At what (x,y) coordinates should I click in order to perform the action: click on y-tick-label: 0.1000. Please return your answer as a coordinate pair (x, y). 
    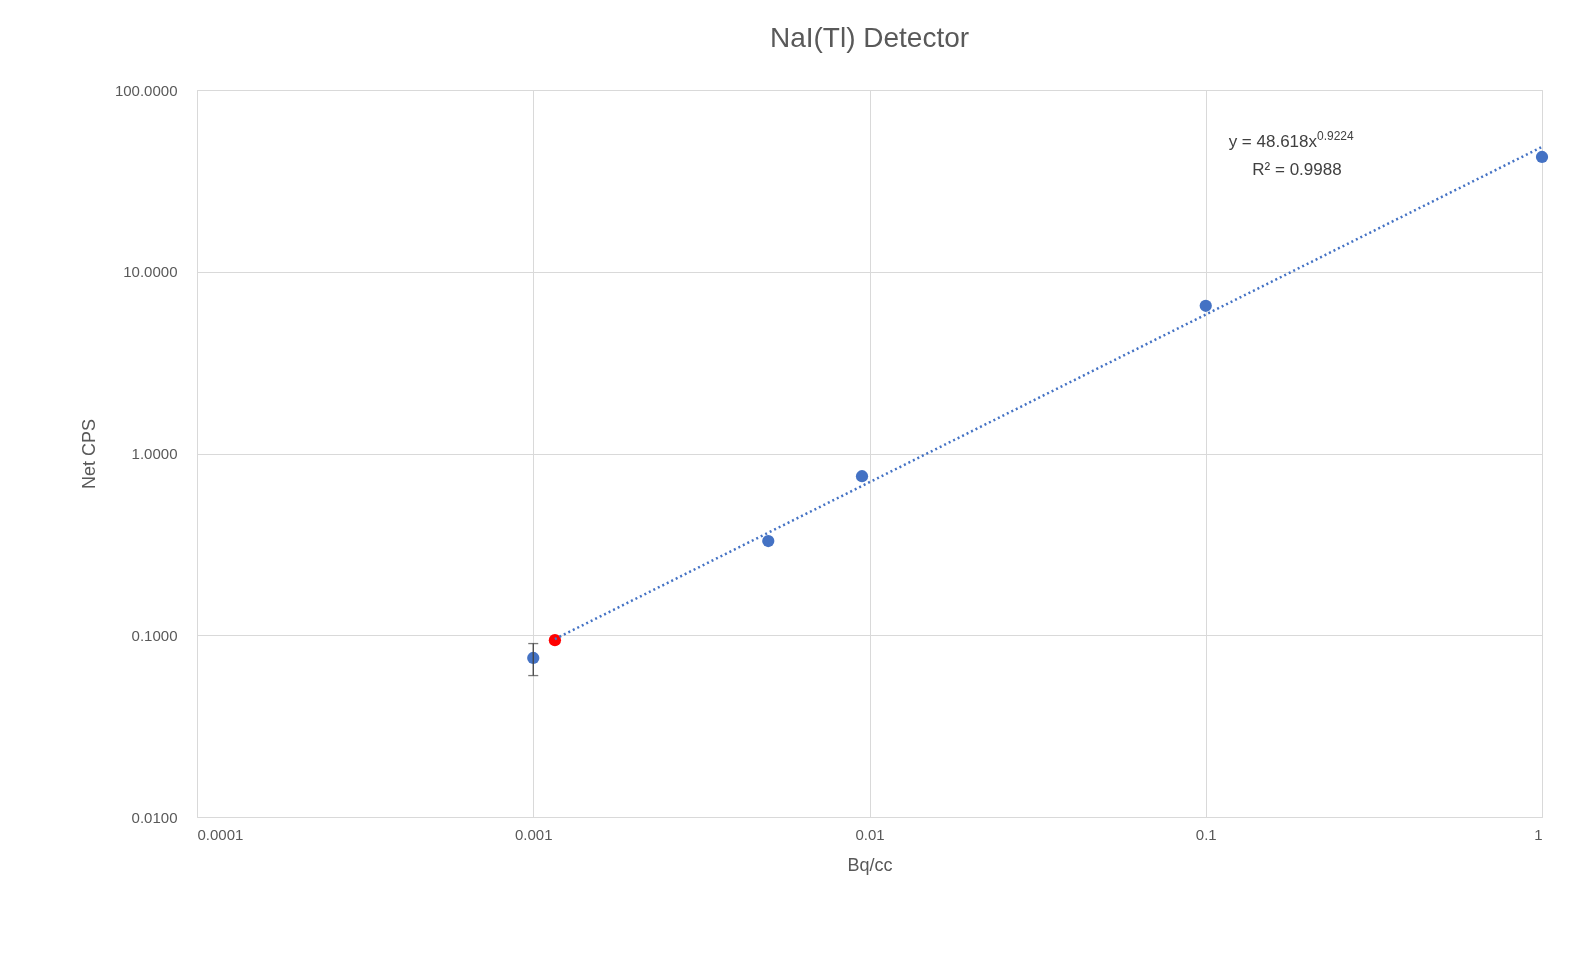
    Looking at the image, I should click on (154, 635).